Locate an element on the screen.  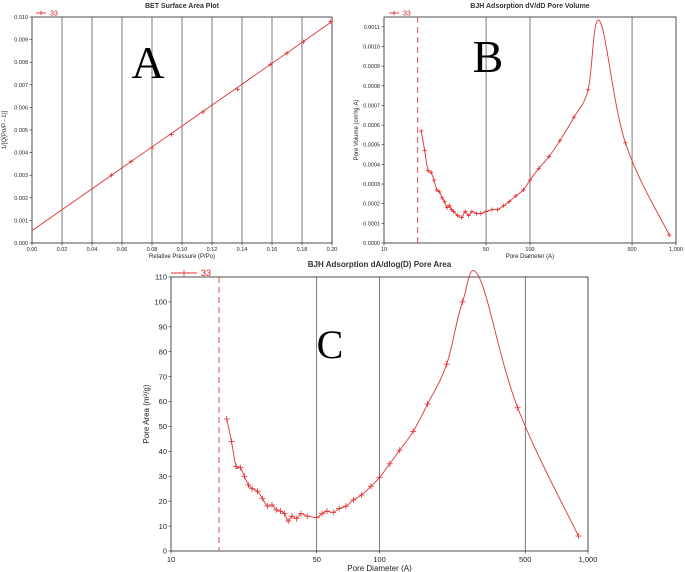
panel-letter: B is located at coordinates (488, 56).